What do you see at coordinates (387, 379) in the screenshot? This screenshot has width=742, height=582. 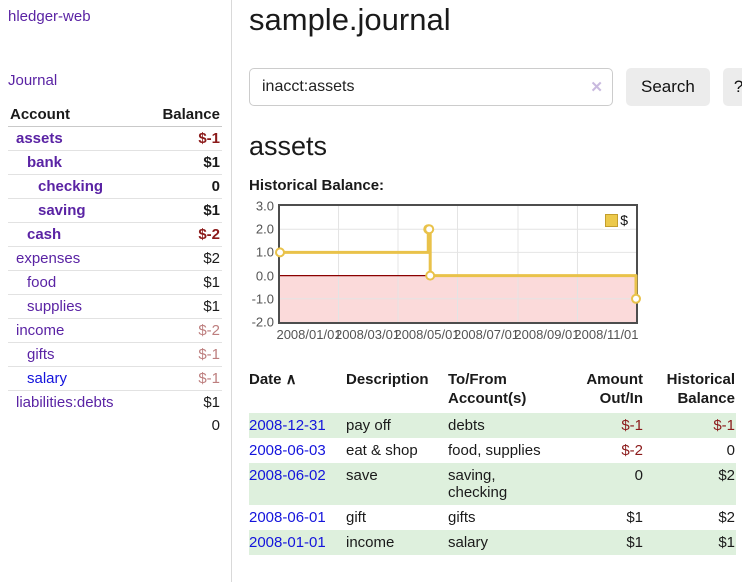 I see `journal-column-header: Description` at bounding box center [387, 379].